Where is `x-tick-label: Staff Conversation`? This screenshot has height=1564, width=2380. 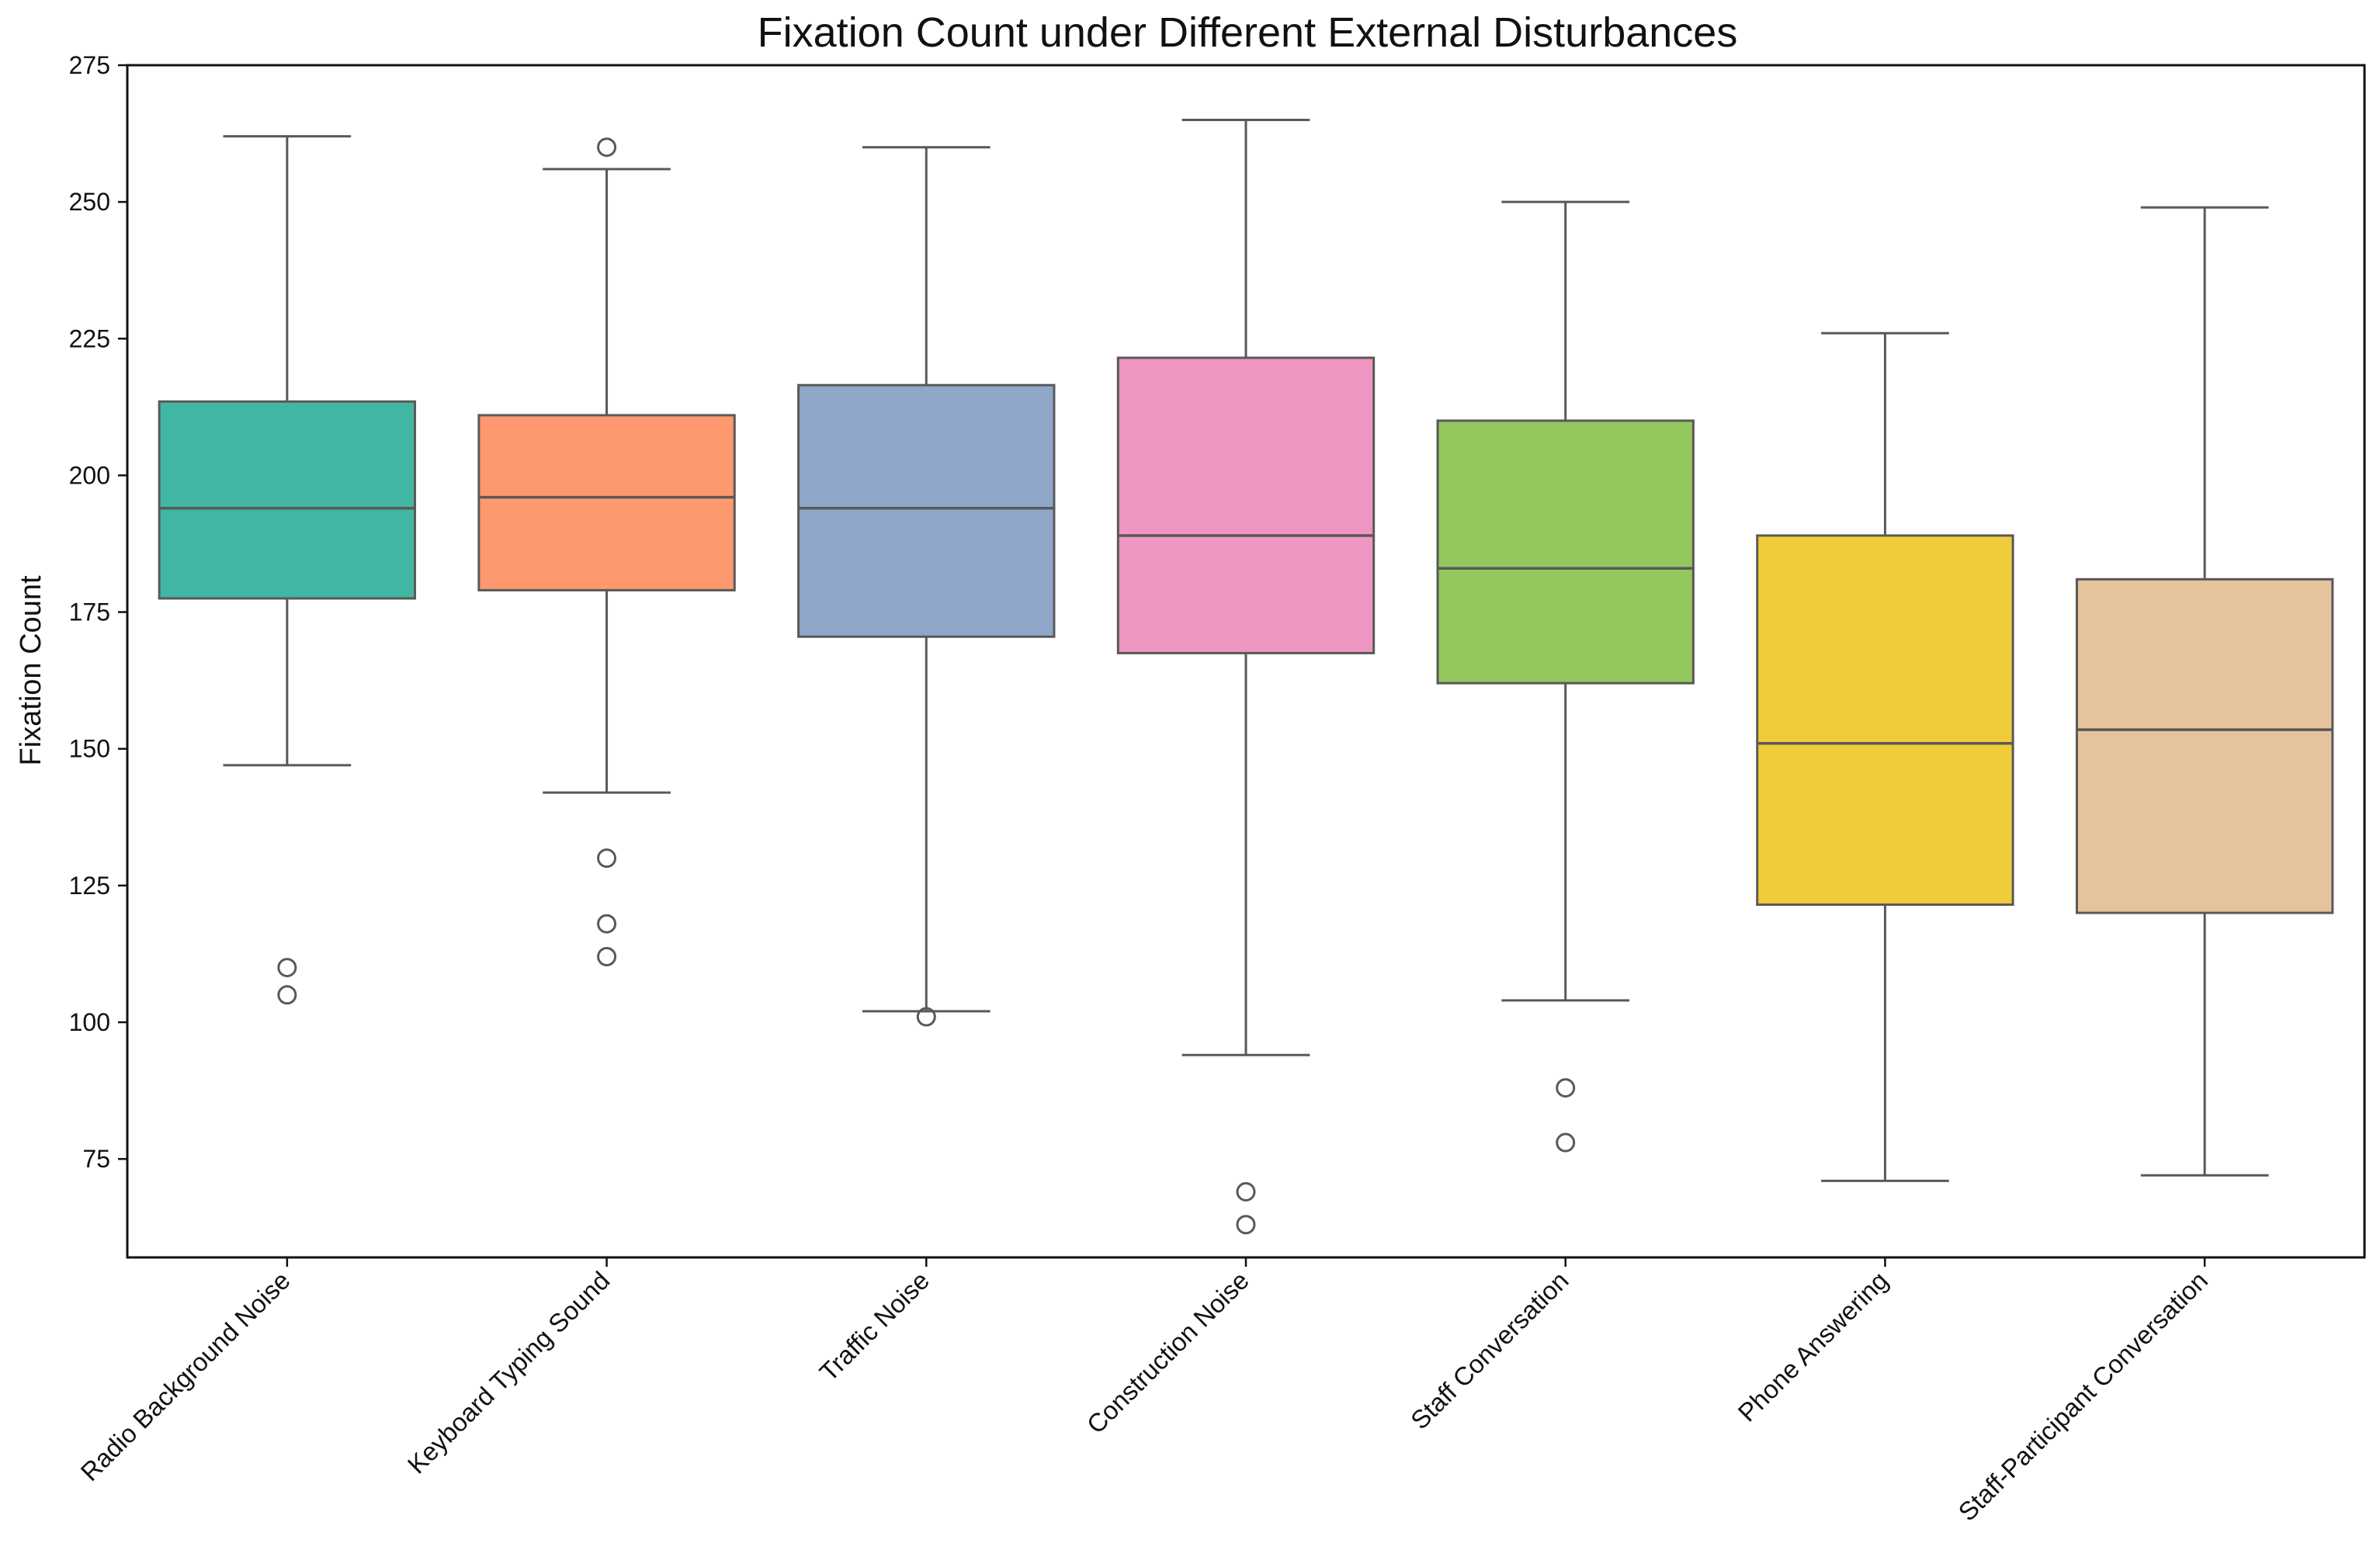
x-tick-label: Staff Conversation is located at coordinates (1489, 1350).